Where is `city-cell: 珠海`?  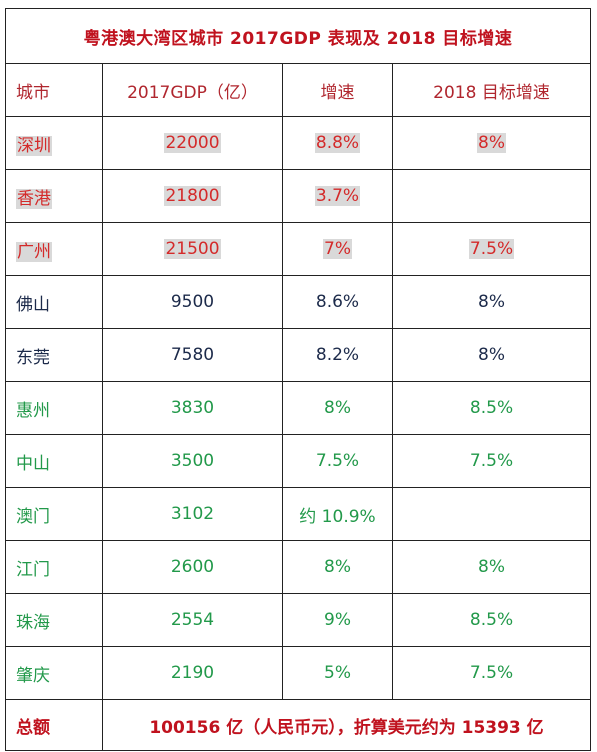
city-cell: 珠海 is located at coordinates (33, 622).